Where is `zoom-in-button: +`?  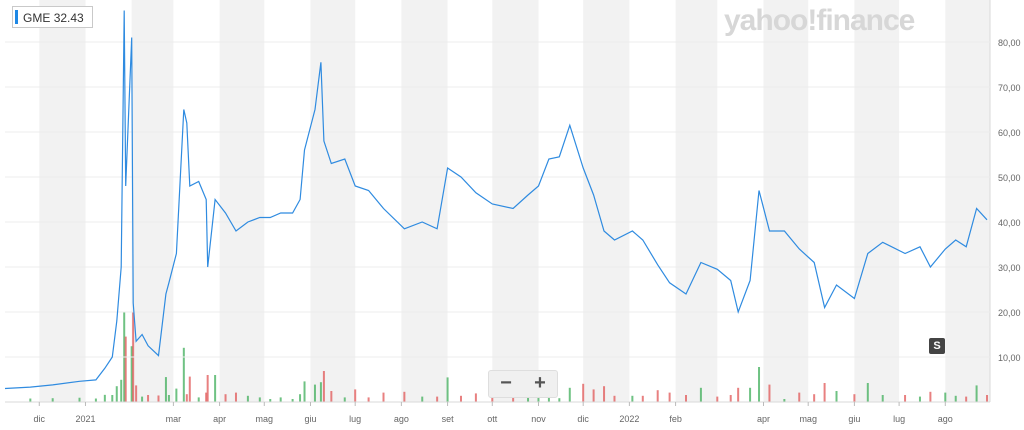 zoom-in-button: + is located at coordinates (540, 383).